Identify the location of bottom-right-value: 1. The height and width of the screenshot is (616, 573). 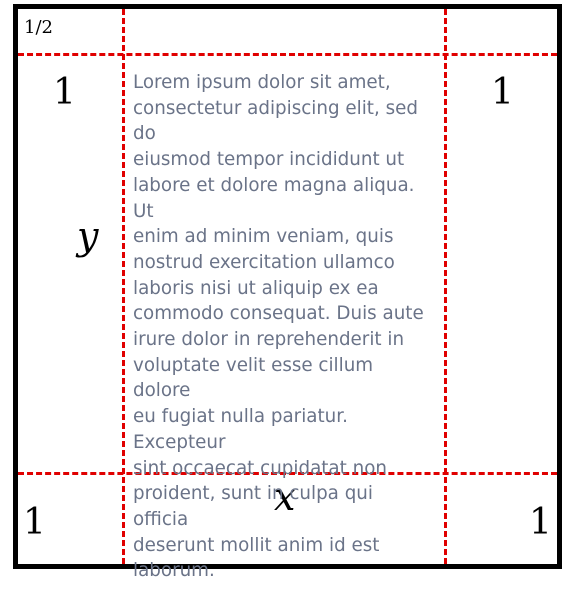
(540, 522).